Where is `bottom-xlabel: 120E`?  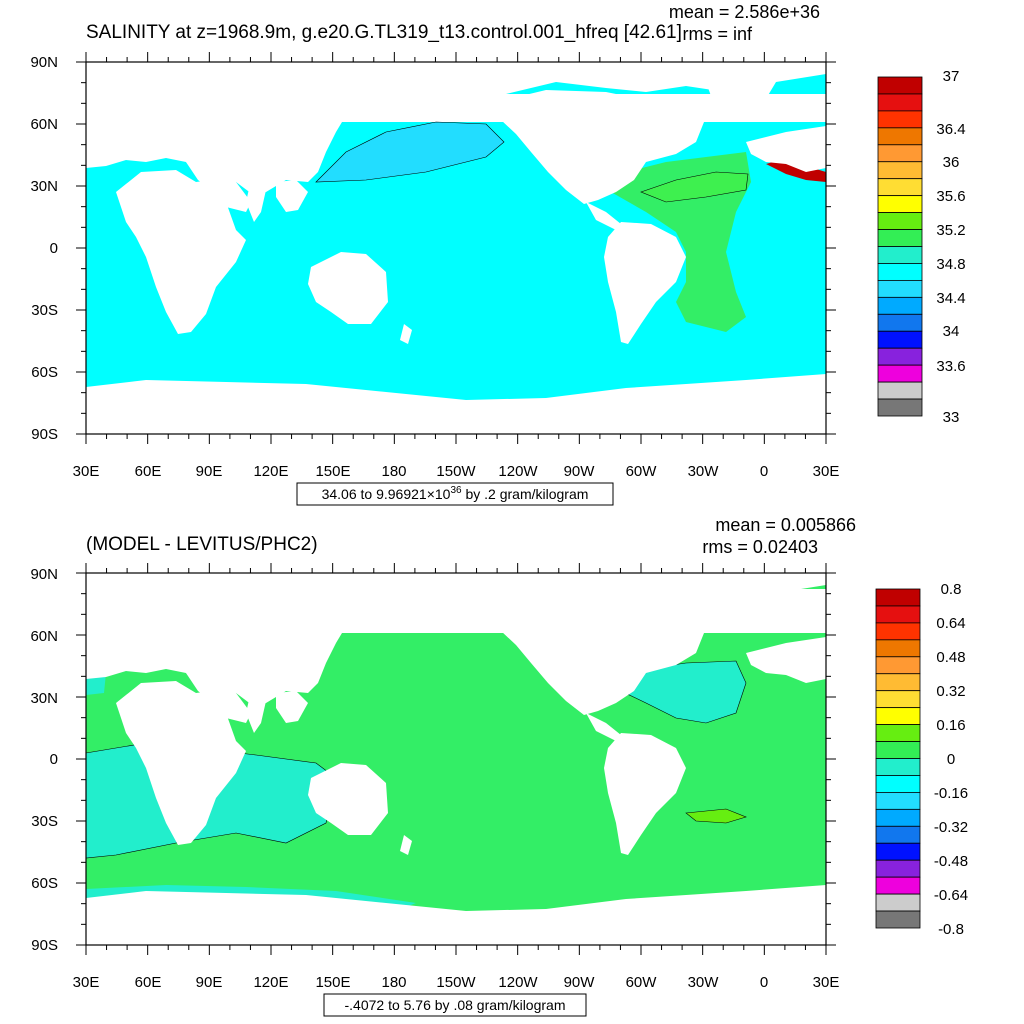 bottom-xlabel: 120E is located at coordinates (270, 982).